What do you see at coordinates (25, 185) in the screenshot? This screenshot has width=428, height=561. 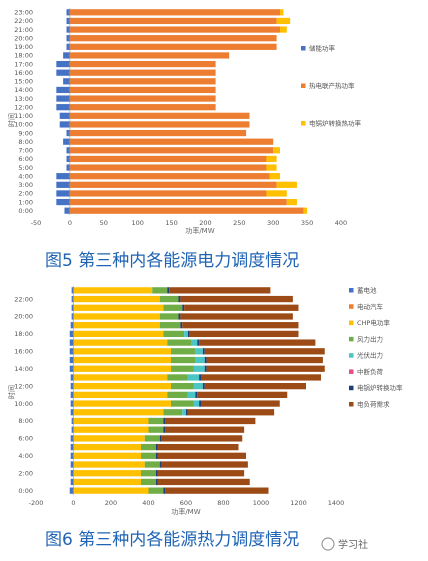 I see `y-tick-label: 3:00` at bounding box center [25, 185].